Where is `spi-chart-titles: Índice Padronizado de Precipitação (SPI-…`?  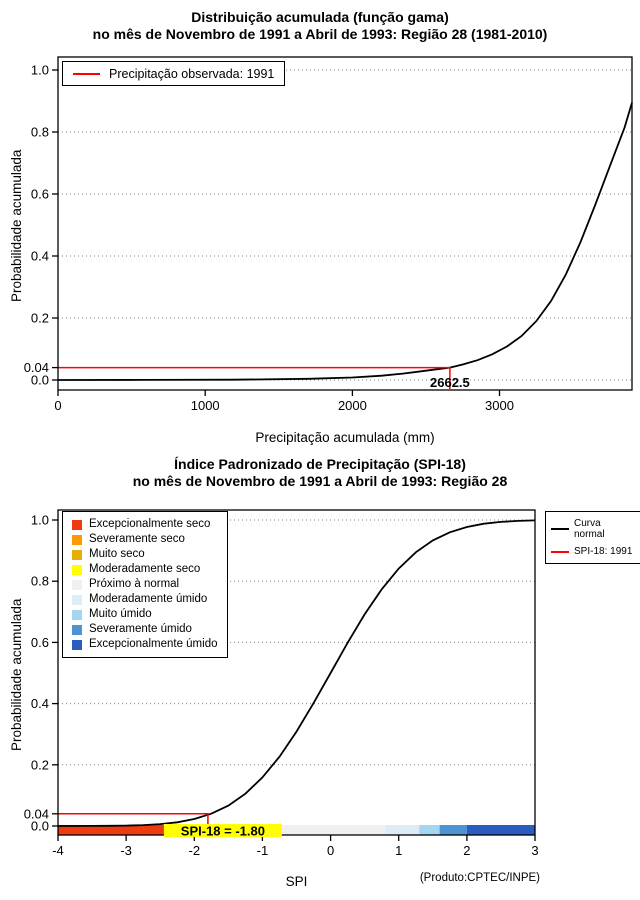
spi-chart-titles: Índice Padronizado de Precipitação (SPI-… is located at coordinates (320, 473).